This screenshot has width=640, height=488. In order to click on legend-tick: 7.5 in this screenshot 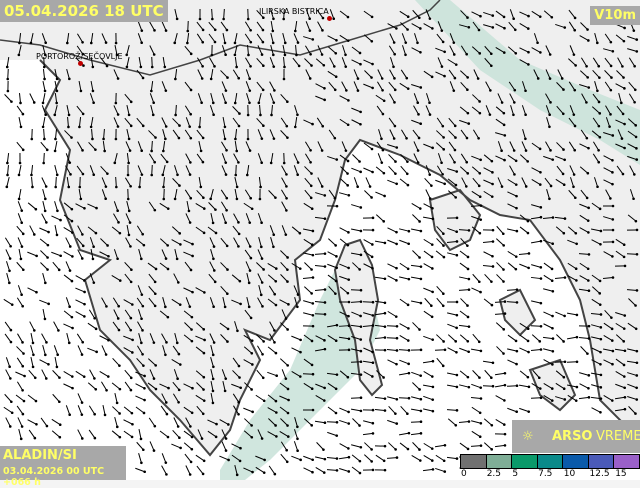, I will do `click(545, 474)`.